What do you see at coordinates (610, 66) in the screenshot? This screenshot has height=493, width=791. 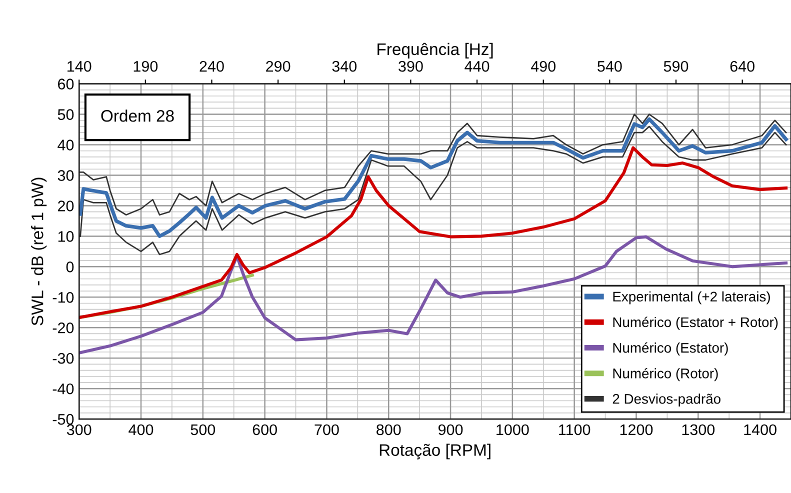 I see `x2-tick-label: 540` at bounding box center [610, 66].